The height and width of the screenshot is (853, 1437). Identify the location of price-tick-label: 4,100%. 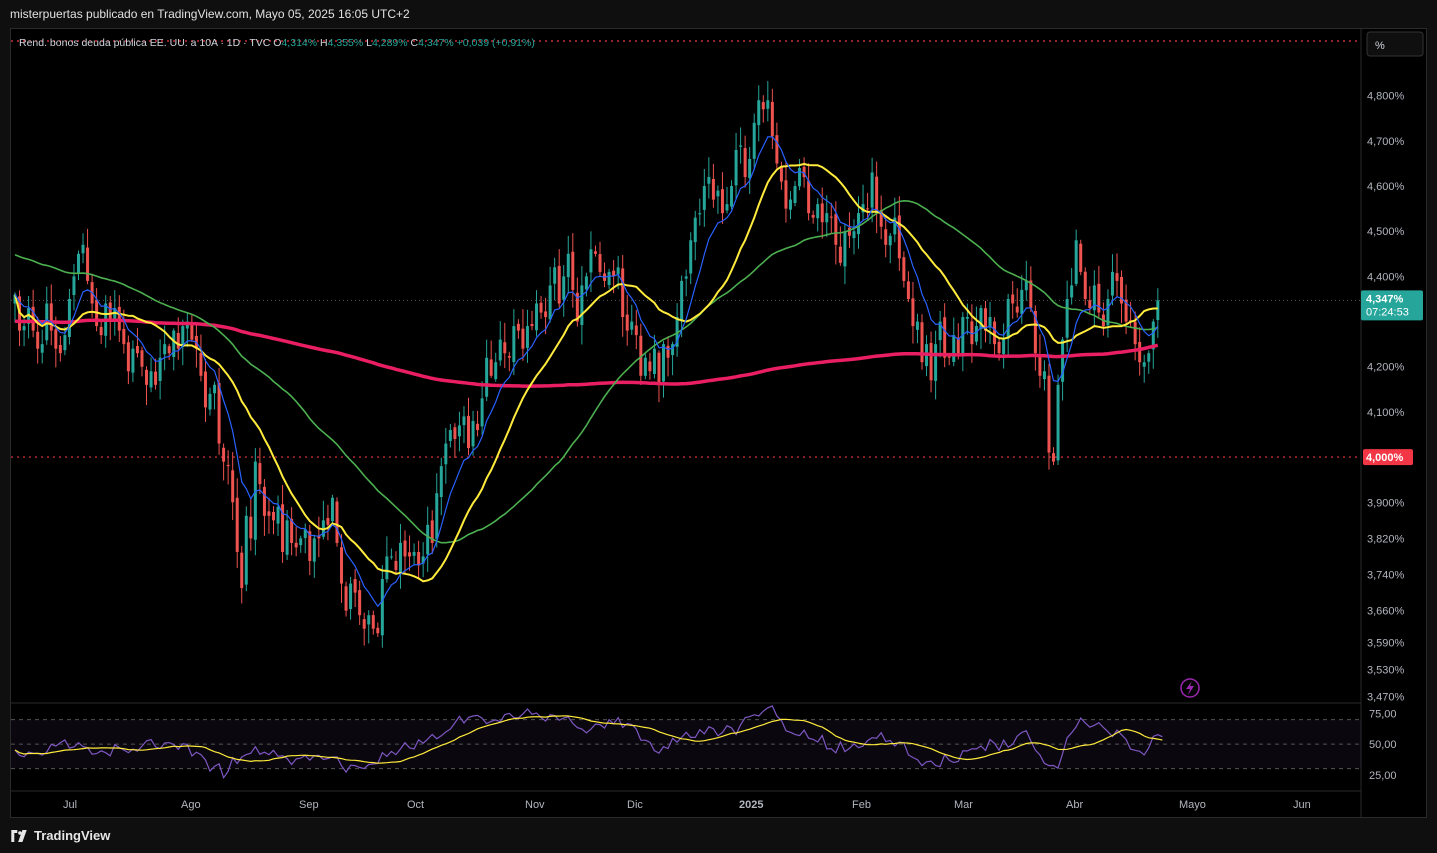
(1386, 413).